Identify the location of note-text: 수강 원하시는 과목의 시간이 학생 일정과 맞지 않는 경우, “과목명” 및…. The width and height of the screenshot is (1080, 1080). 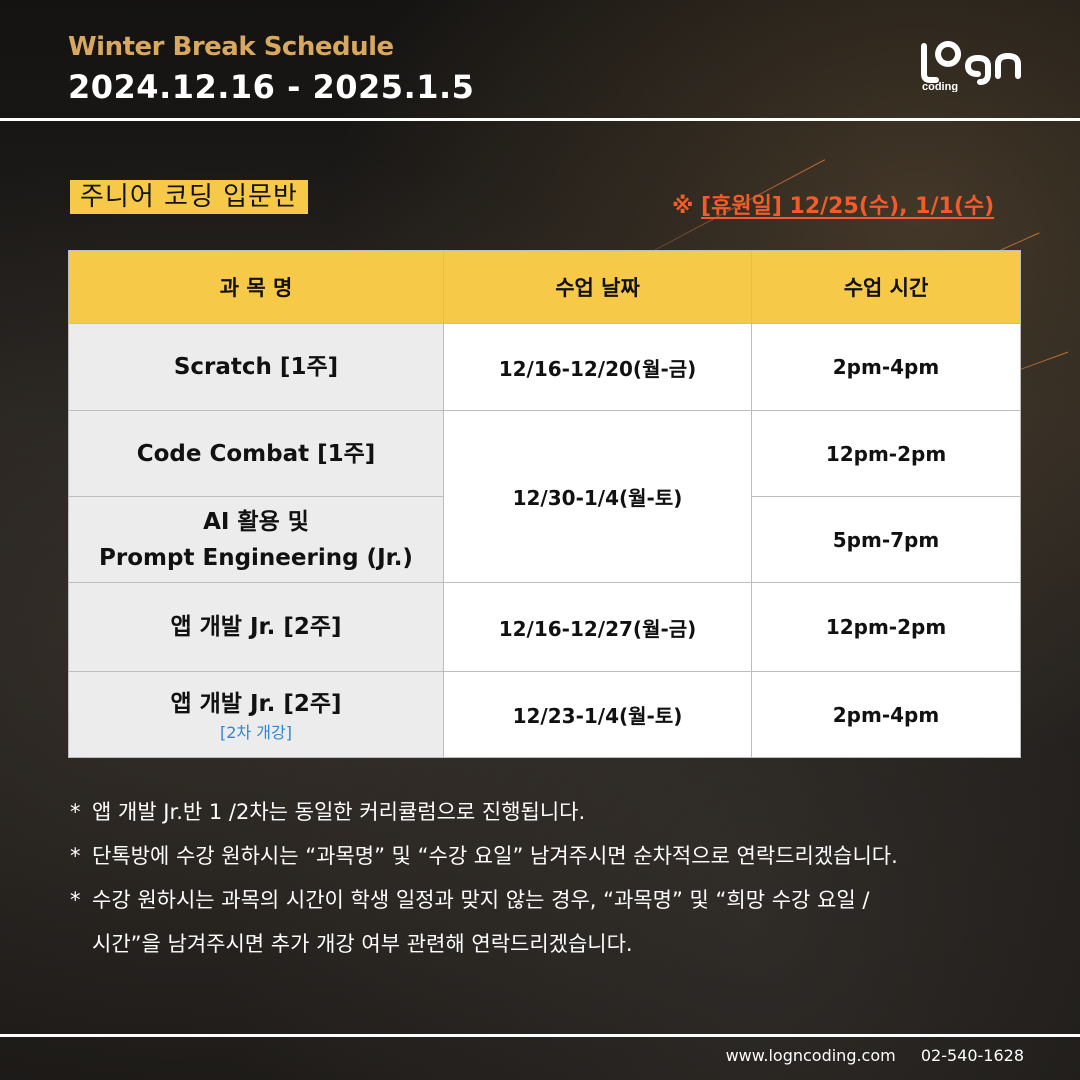
(481, 900).